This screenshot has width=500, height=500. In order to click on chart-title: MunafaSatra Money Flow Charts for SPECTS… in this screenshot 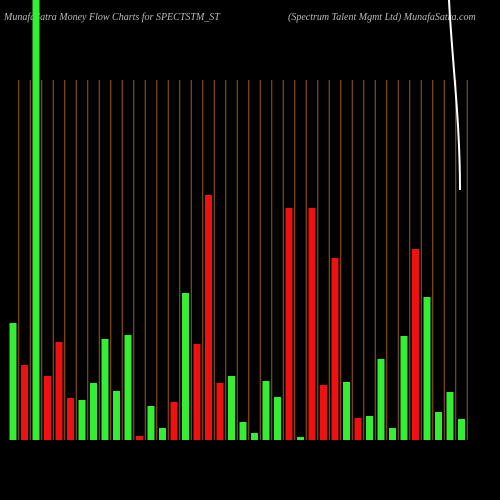, I will do `click(112, 17)`.